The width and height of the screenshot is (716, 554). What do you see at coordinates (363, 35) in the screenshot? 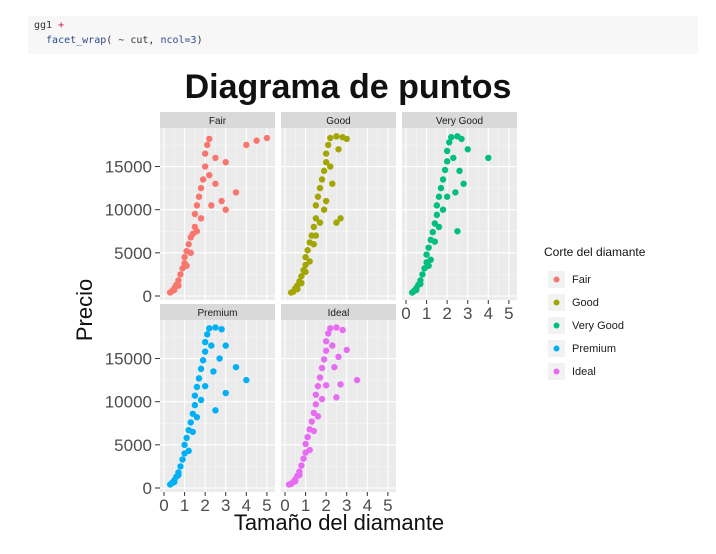
I see `code-block: gg1 + facet_wrap( ~ cut, ncol=3)` at bounding box center [363, 35].